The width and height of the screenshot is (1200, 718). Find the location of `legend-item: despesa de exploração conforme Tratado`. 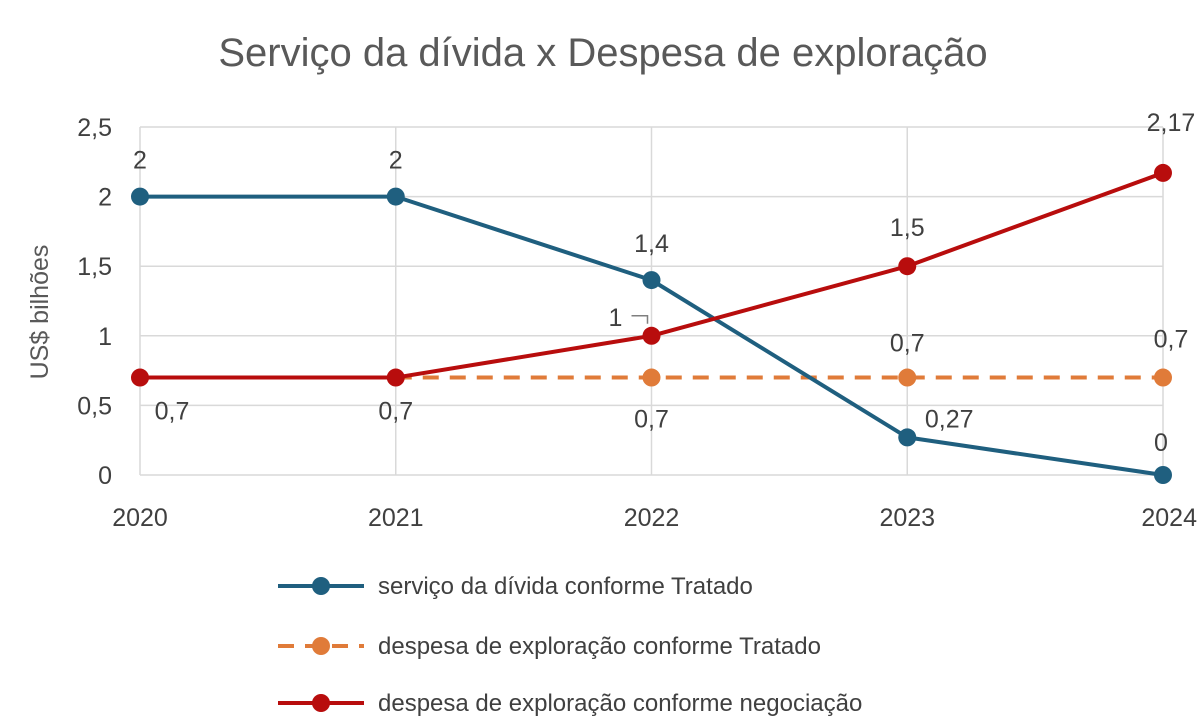

legend-item: despesa de exploração conforme Tratado is located at coordinates (549, 646).